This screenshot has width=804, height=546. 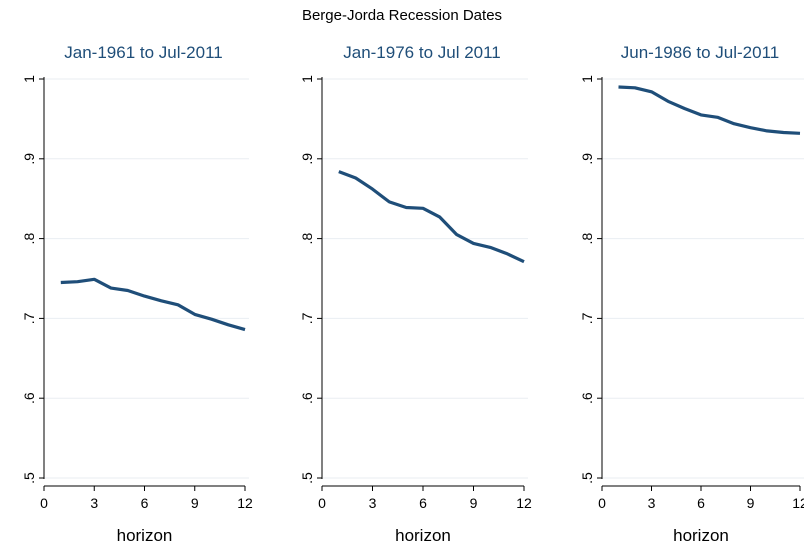 What do you see at coordinates (700, 52) in the screenshot?
I see `panel-title: Jun-1986 to Jul-2011` at bounding box center [700, 52].